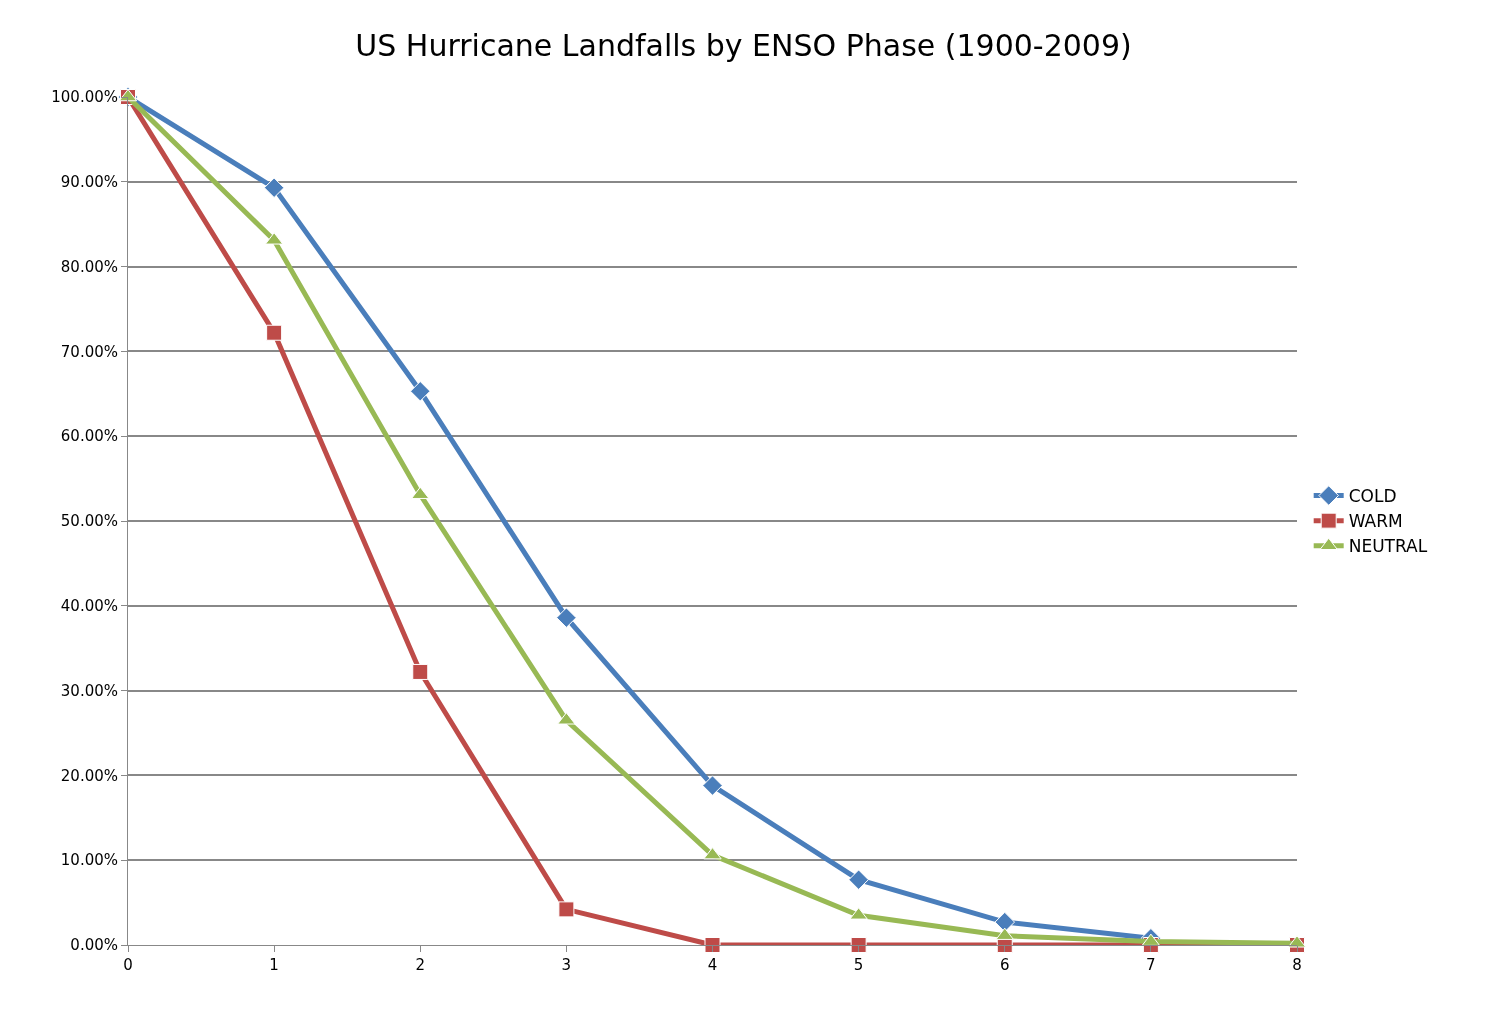 The width and height of the screenshot is (1487, 1009). I want to click on y-tick-label: 100.00%, so click(84, 97).